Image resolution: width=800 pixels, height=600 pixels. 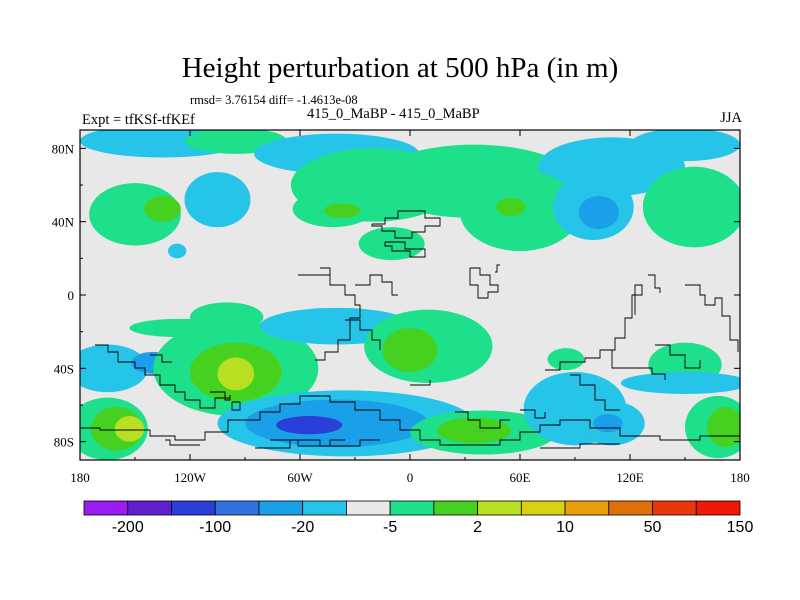 I want to click on coastline-eurasia, so click(x=406, y=224).